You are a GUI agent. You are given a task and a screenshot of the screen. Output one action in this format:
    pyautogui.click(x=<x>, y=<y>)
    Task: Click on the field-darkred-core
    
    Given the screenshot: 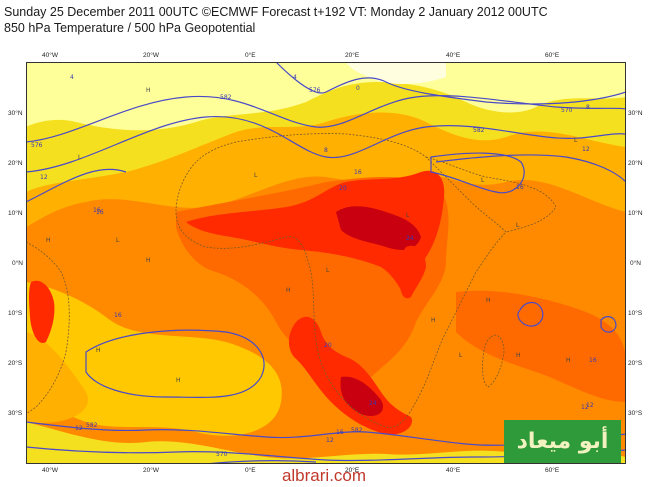 What is the action you would take?
    pyautogui.click(x=378, y=228)
    